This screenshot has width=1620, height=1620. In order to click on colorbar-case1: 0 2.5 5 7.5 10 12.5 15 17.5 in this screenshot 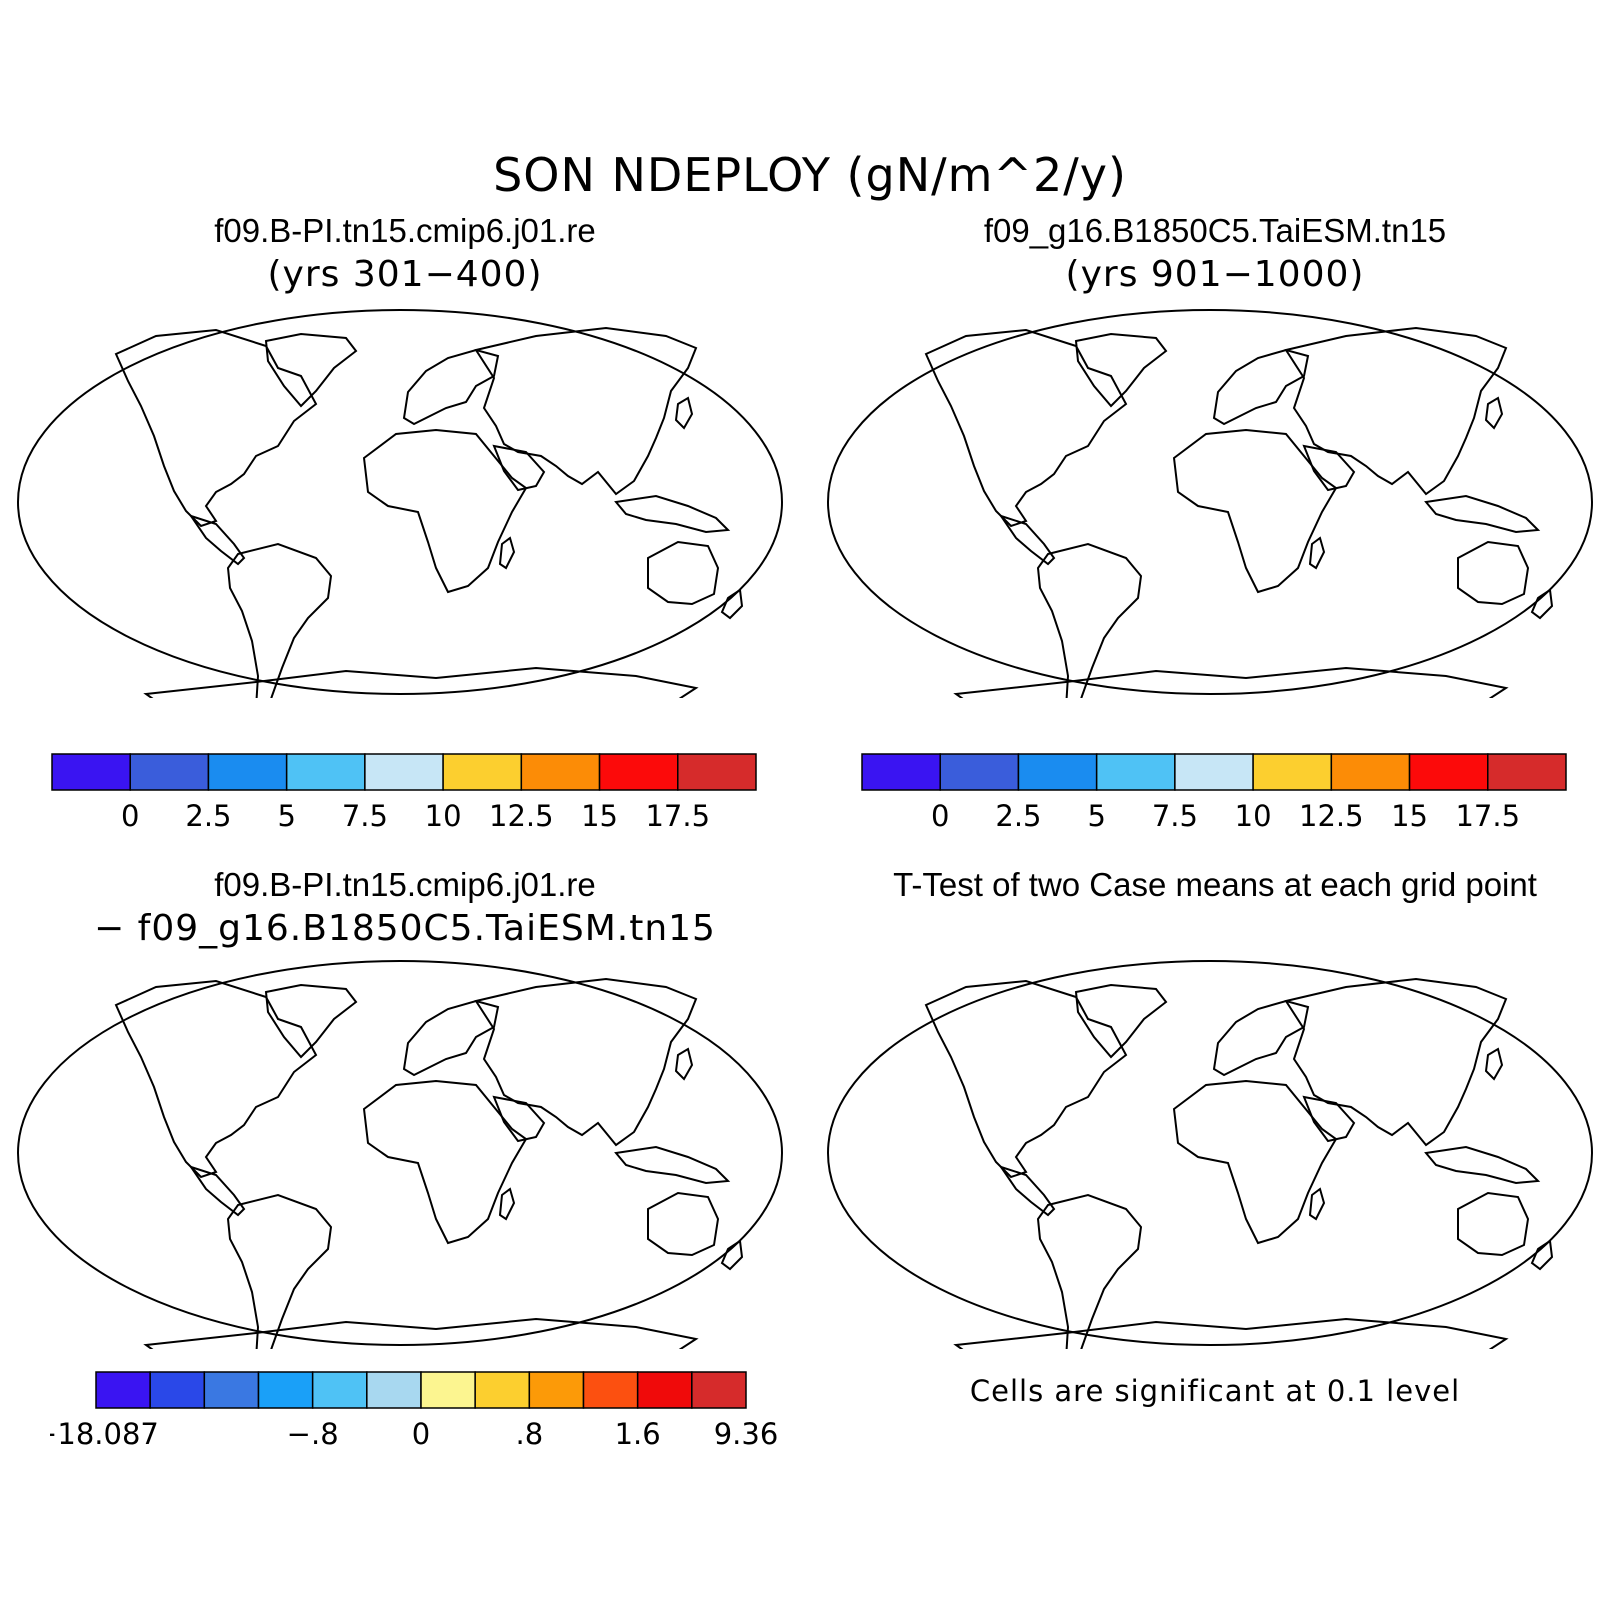, I will do `click(404, 792)`.